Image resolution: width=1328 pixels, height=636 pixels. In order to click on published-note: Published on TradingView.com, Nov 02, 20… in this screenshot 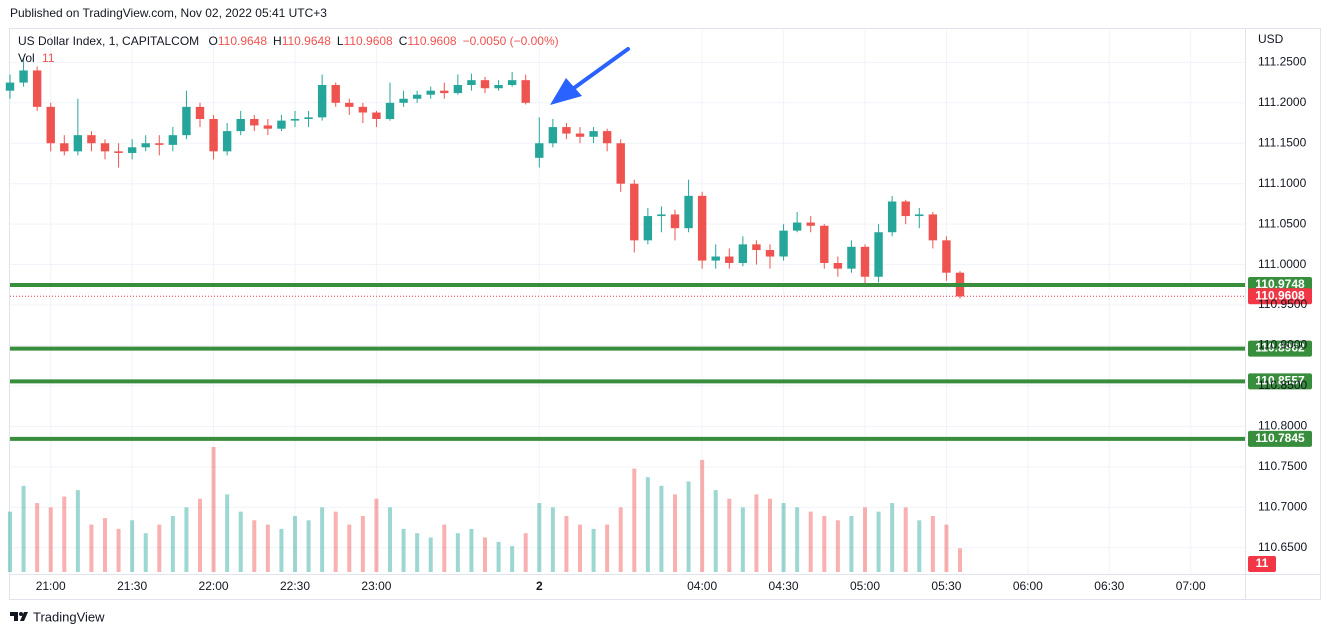, I will do `click(168, 13)`.